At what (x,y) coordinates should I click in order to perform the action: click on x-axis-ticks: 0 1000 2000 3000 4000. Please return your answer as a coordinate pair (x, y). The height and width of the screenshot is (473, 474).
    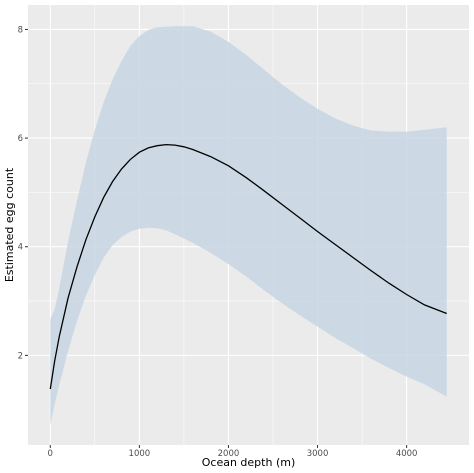
    Looking at the image, I should click on (233, 452).